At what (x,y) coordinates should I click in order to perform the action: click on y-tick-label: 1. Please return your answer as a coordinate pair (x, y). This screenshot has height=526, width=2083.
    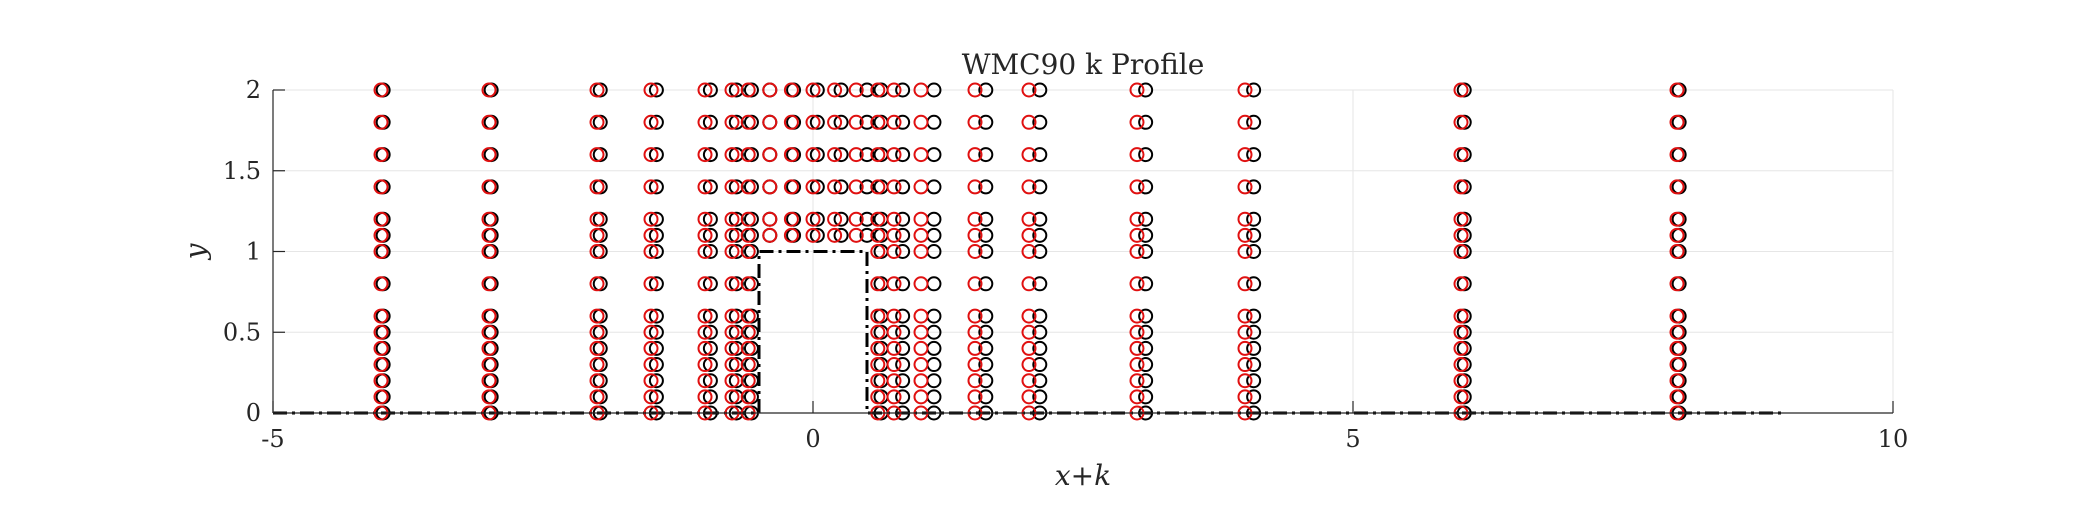
    Looking at the image, I should click on (253, 252).